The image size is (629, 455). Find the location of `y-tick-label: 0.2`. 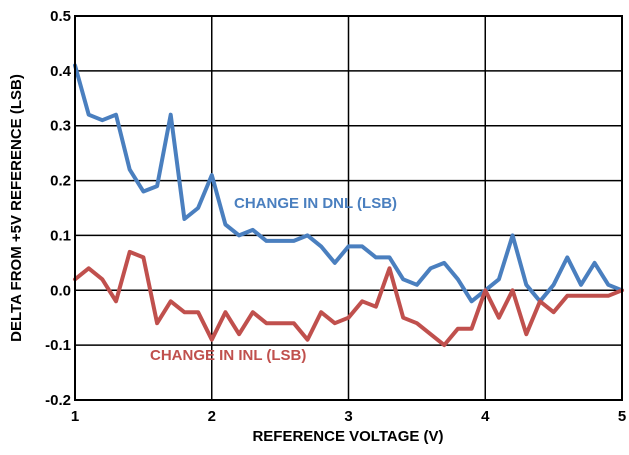

y-tick-label: 0.2 is located at coordinates (60, 181).